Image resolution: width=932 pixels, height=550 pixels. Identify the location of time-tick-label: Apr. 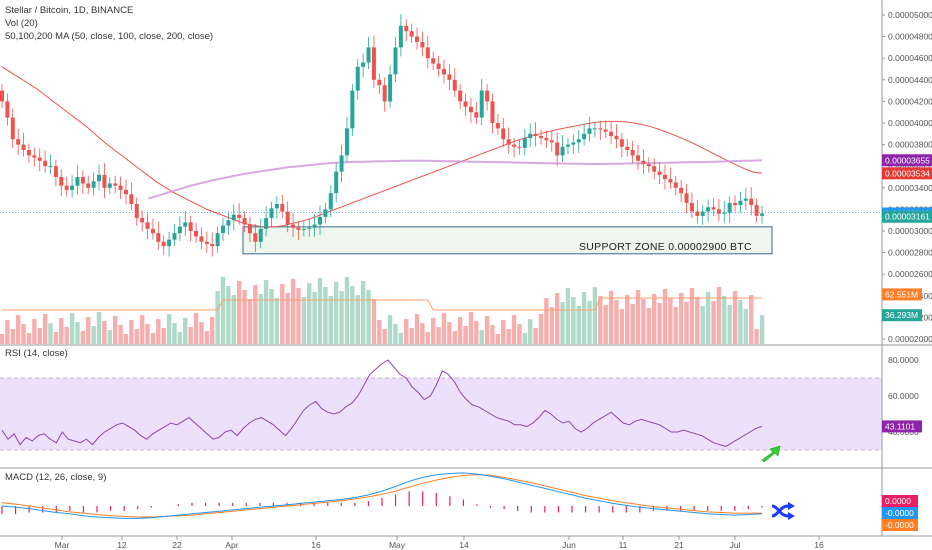
(231, 545).